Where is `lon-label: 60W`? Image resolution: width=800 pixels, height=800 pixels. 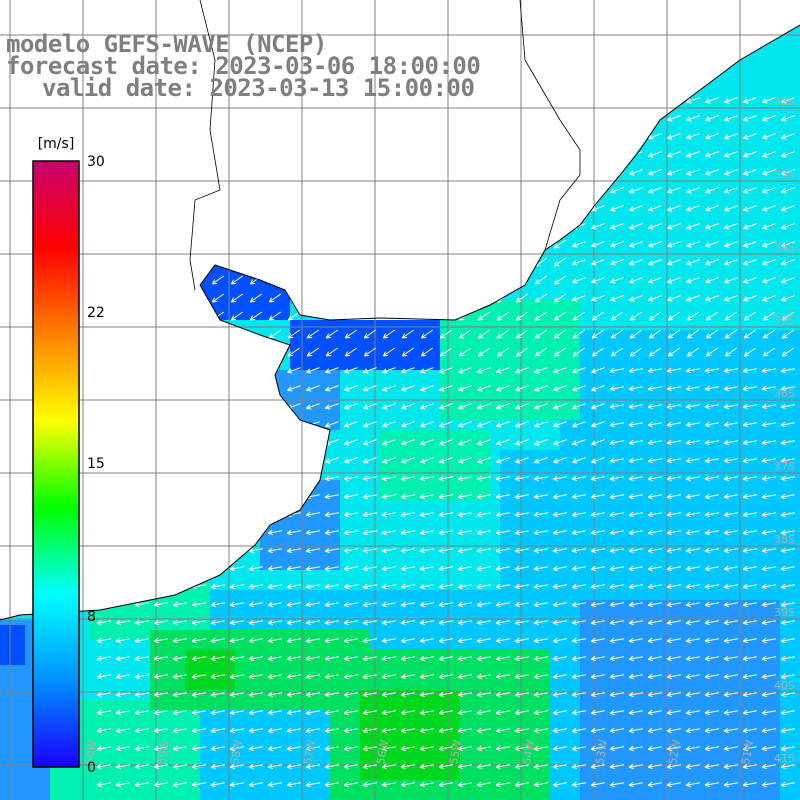 lon-label: 60W is located at coordinates (90, 752).